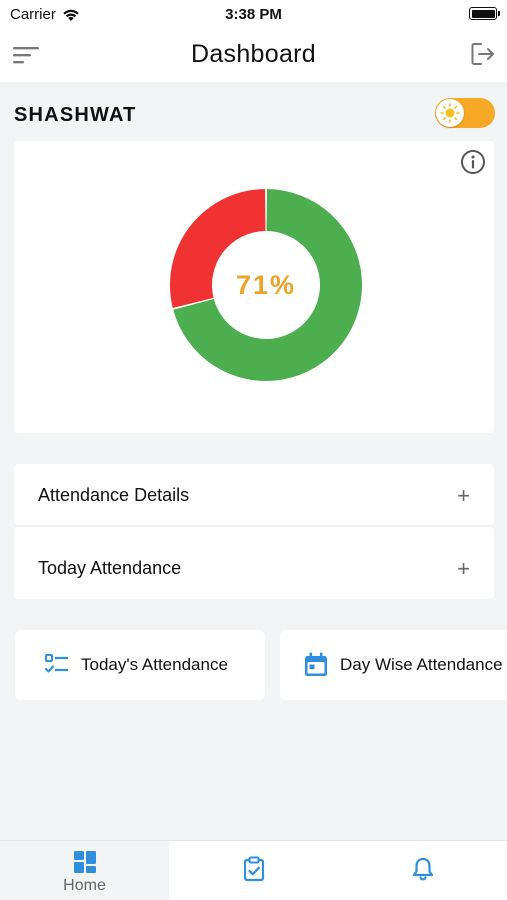  I want to click on bottom-tab-bar: Home, so click(253, 870).